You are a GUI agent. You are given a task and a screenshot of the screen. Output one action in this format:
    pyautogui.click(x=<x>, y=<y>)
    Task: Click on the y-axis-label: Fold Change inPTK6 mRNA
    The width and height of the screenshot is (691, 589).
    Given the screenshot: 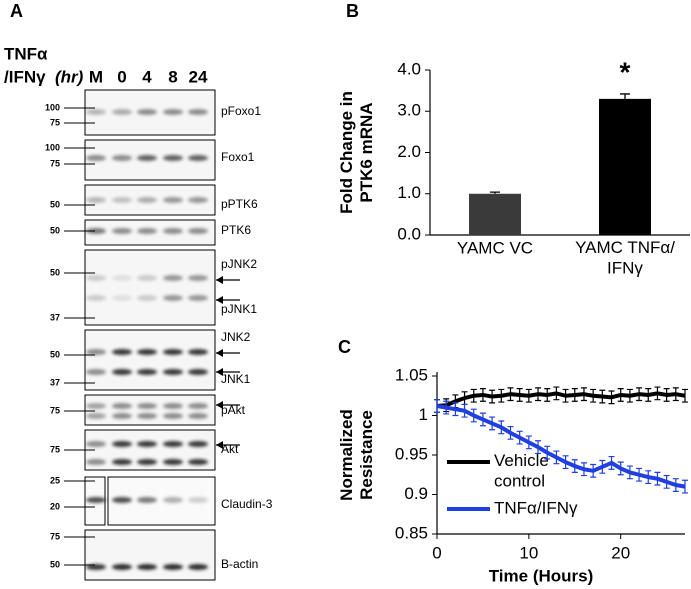 What is the action you would take?
    pyautogui.click(x=356, y=152)
    